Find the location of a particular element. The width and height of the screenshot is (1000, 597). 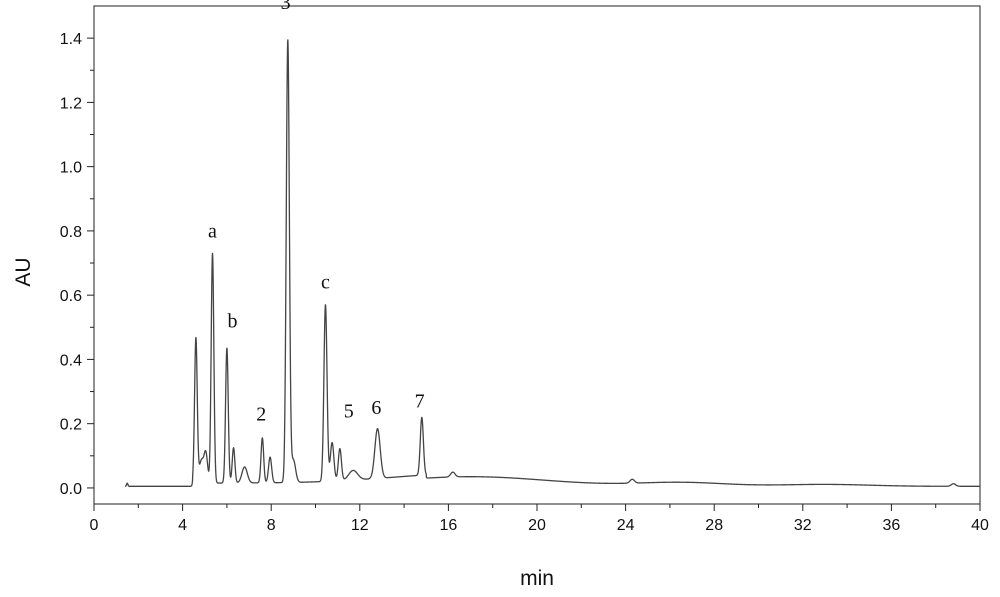

x-tick-label: 20 is located at coordinates (537, 525).